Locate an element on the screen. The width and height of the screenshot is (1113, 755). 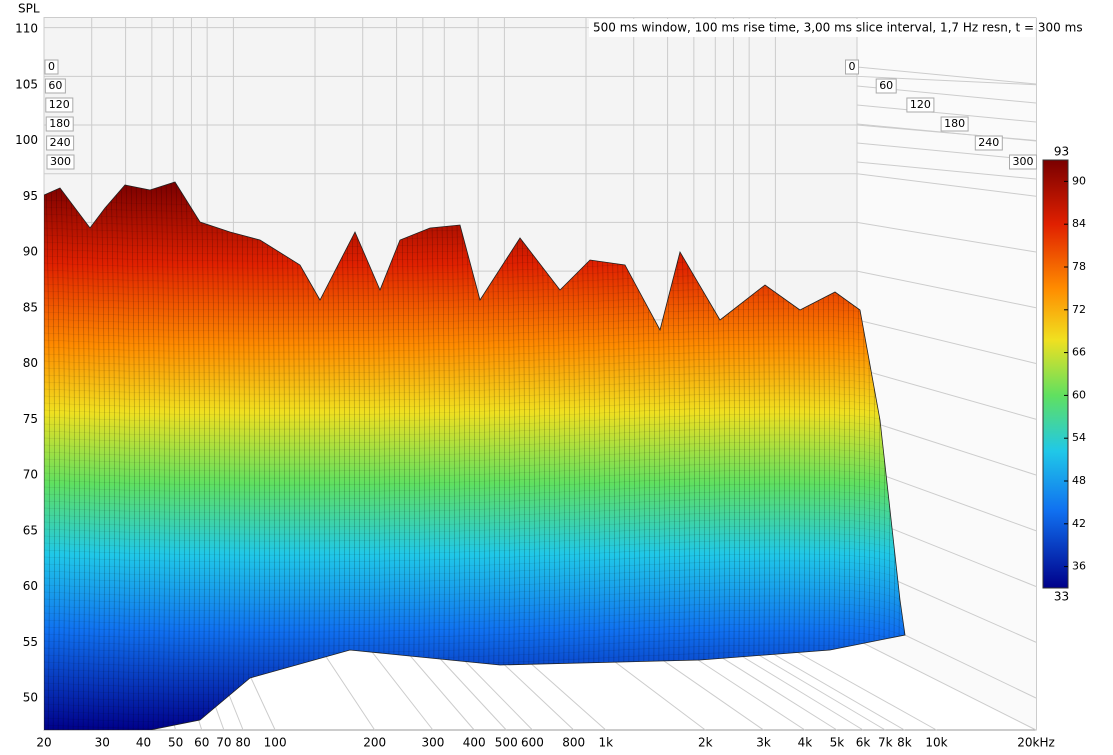
x-tick-label: 100 is located at coordinates (275, 743).